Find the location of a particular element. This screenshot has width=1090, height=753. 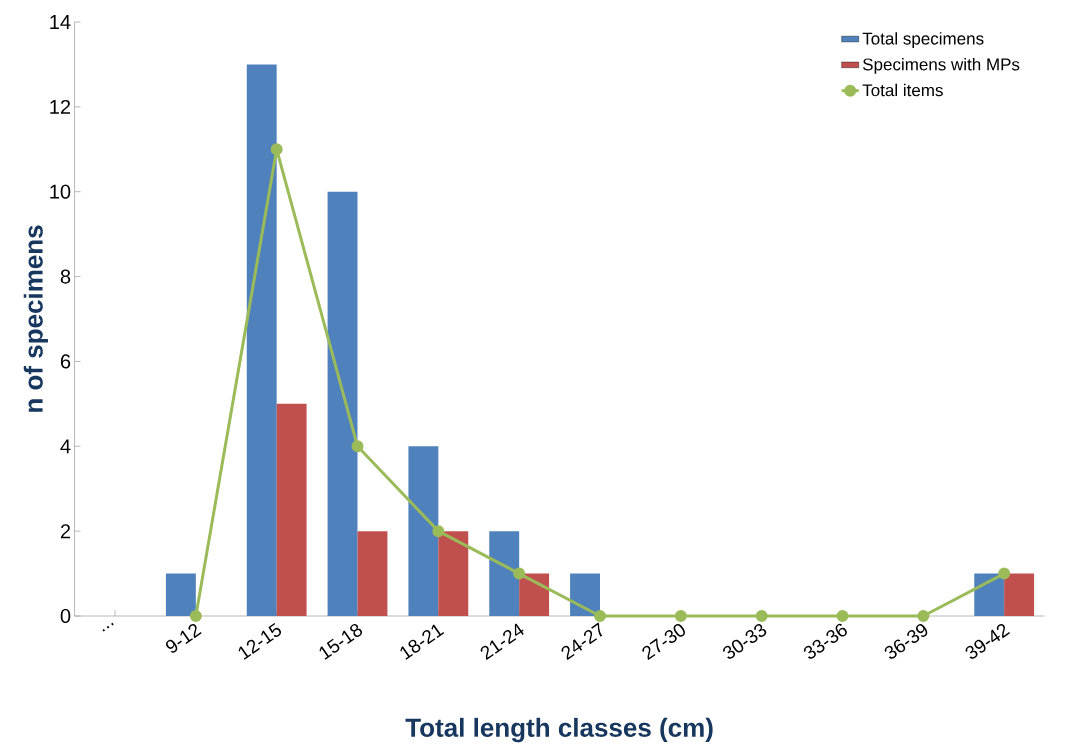

legend-label: Total specimens is located at coordinates (923, 40).